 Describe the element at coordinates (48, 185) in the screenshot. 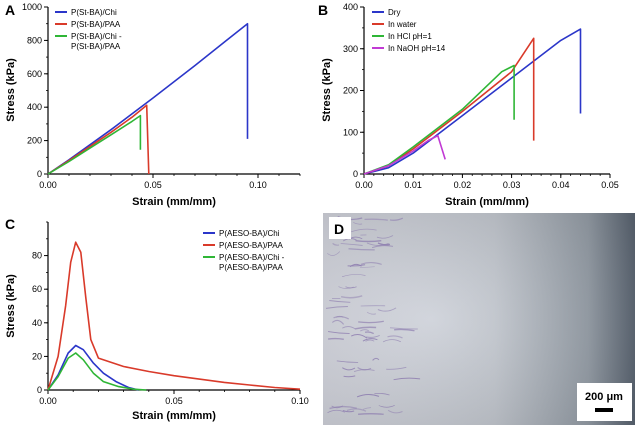

I see `panel-a-x-tick-label: 0.00` at that location.